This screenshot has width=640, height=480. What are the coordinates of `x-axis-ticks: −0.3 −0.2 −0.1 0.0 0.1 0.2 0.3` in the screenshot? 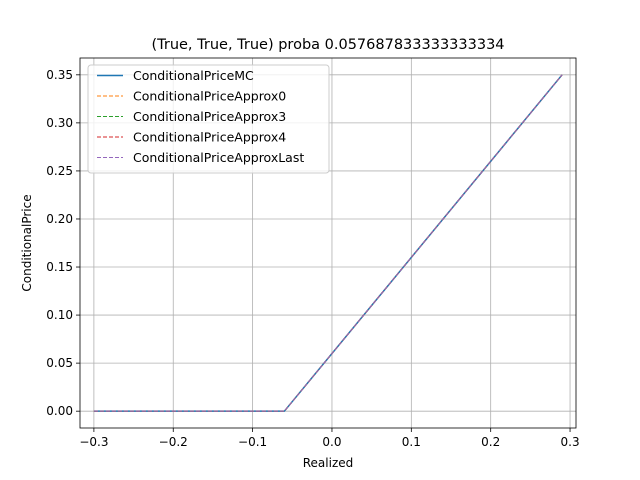 It's located at (329, 438).